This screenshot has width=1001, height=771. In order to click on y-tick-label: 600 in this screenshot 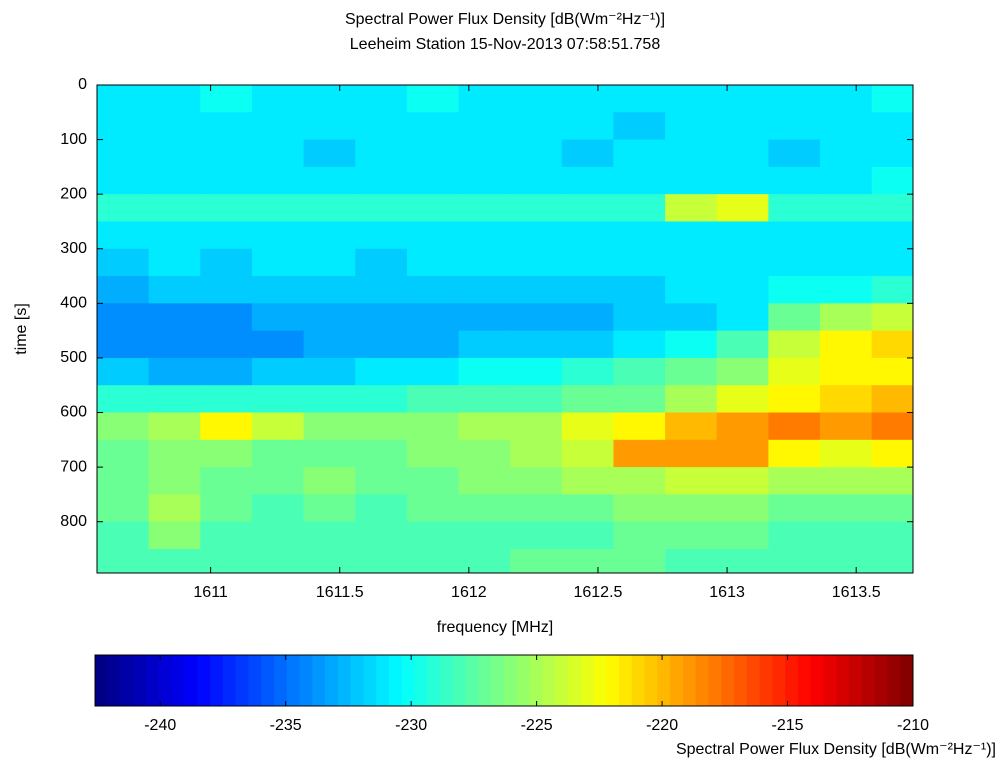, I will do `click(73, 412)`.